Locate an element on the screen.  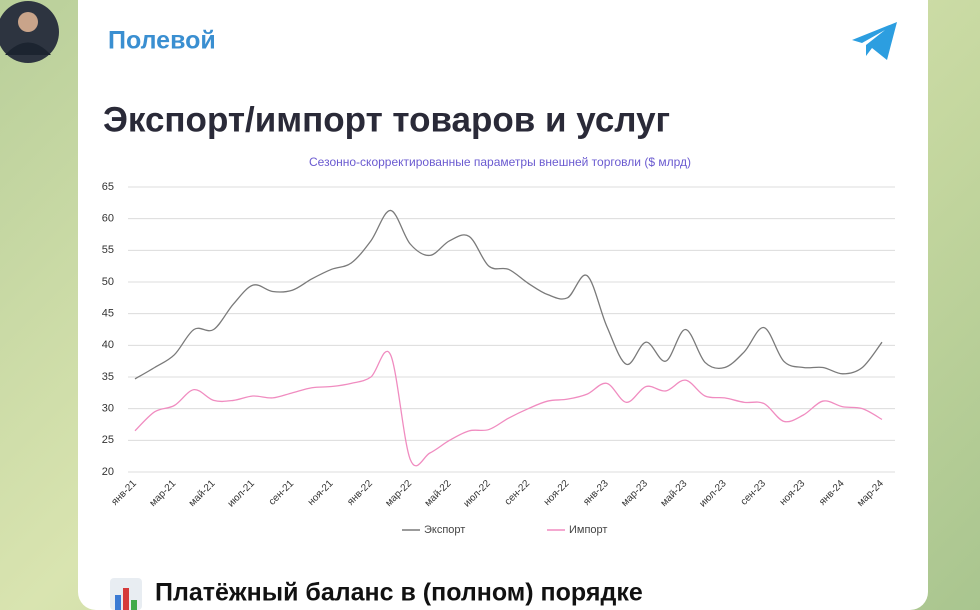
chart-title: Экспорт/импорт товаров и услуг is located at coordinates (386, 119).